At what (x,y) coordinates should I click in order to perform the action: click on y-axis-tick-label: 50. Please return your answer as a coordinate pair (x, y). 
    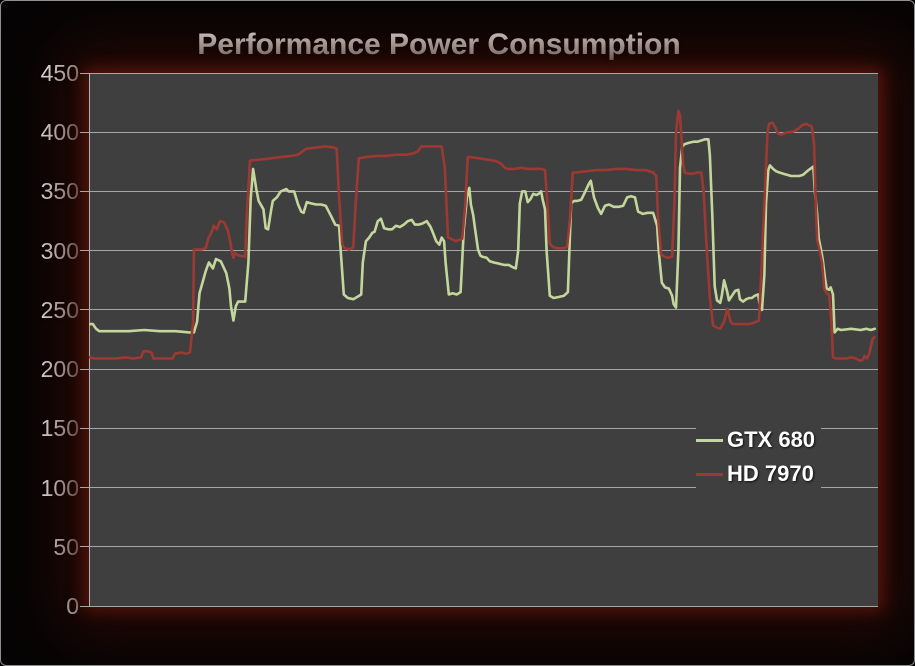
    Looking at the image, I should click on (66, 546).